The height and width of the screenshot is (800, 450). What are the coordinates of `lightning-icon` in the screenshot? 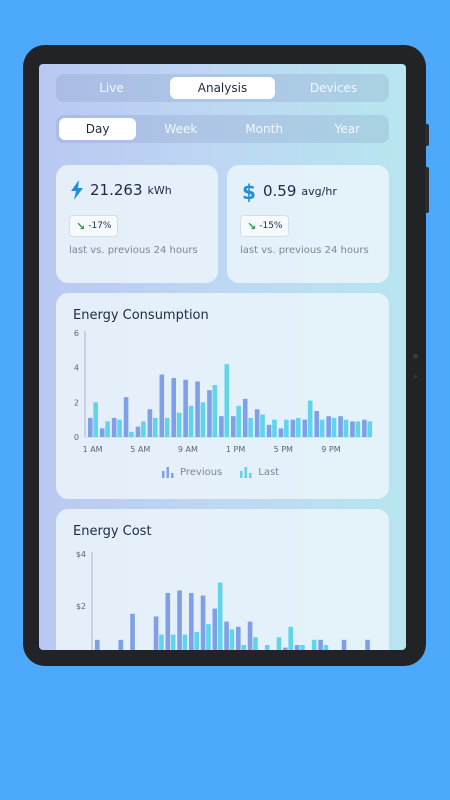 It's located at (77, 190).